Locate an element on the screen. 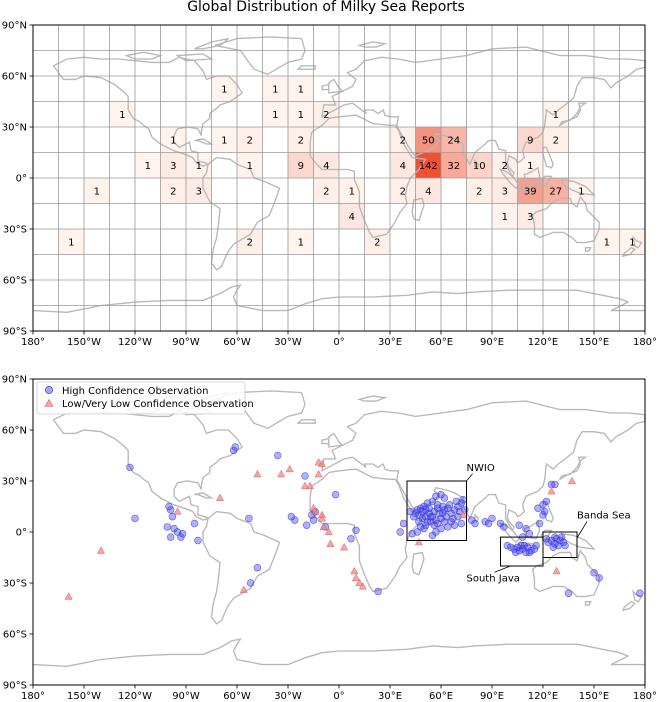 This screenshot has width=658, height=702. y-tick-label: 90°N is located at coordinates (14, 26).